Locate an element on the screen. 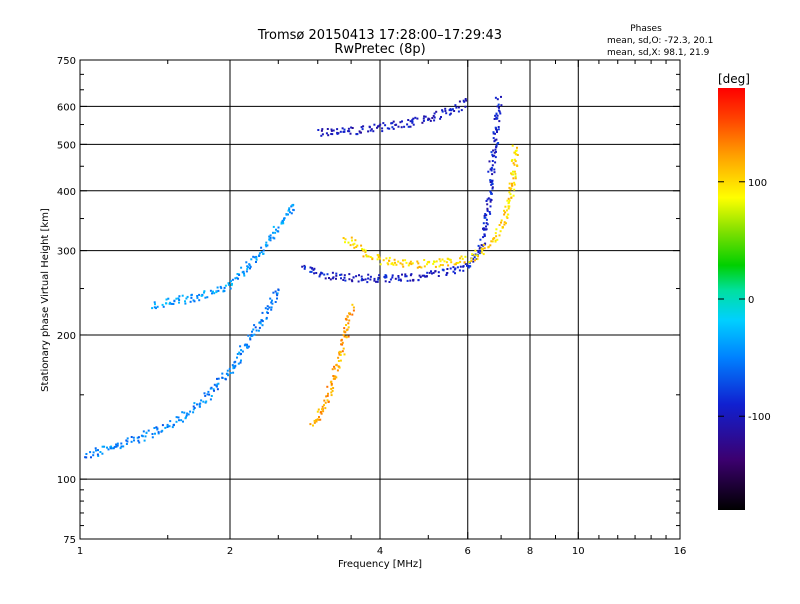 This screenshot has height=604, width=800. x-tick-label: 2 is located at coordinates (230, 551).